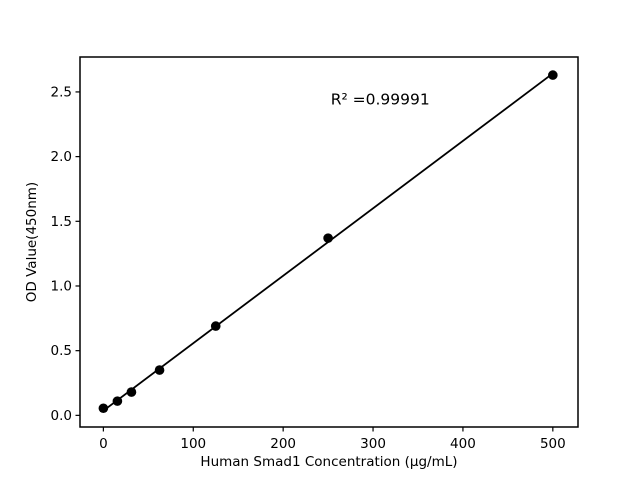 Image resolution: width=640 pixels, height=480 pixels. What do you see at coordinates (553, 444) in the screenshot?
I see `x-tick-label: 500` at bounding box center [553, 444].